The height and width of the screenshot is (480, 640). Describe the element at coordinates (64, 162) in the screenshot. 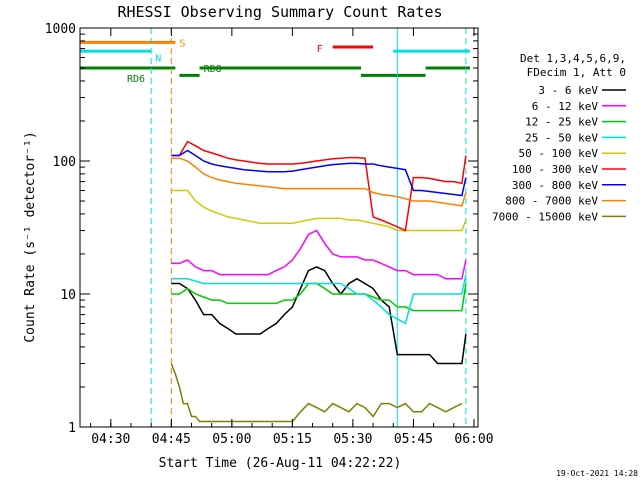

I see `y-tick-label: 100` at that location.